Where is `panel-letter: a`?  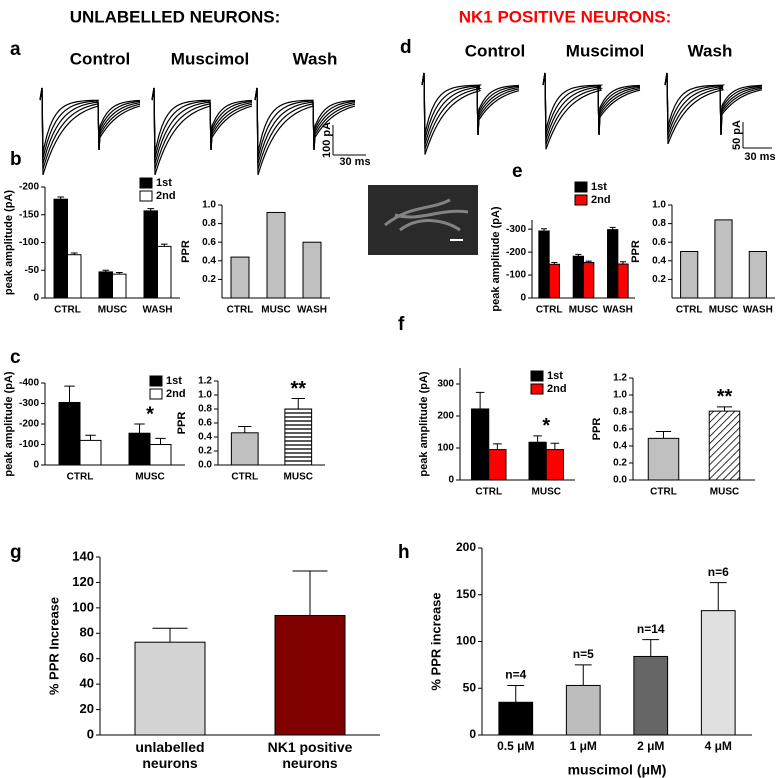
panel-letter: a is located at coordinates (15, 49).